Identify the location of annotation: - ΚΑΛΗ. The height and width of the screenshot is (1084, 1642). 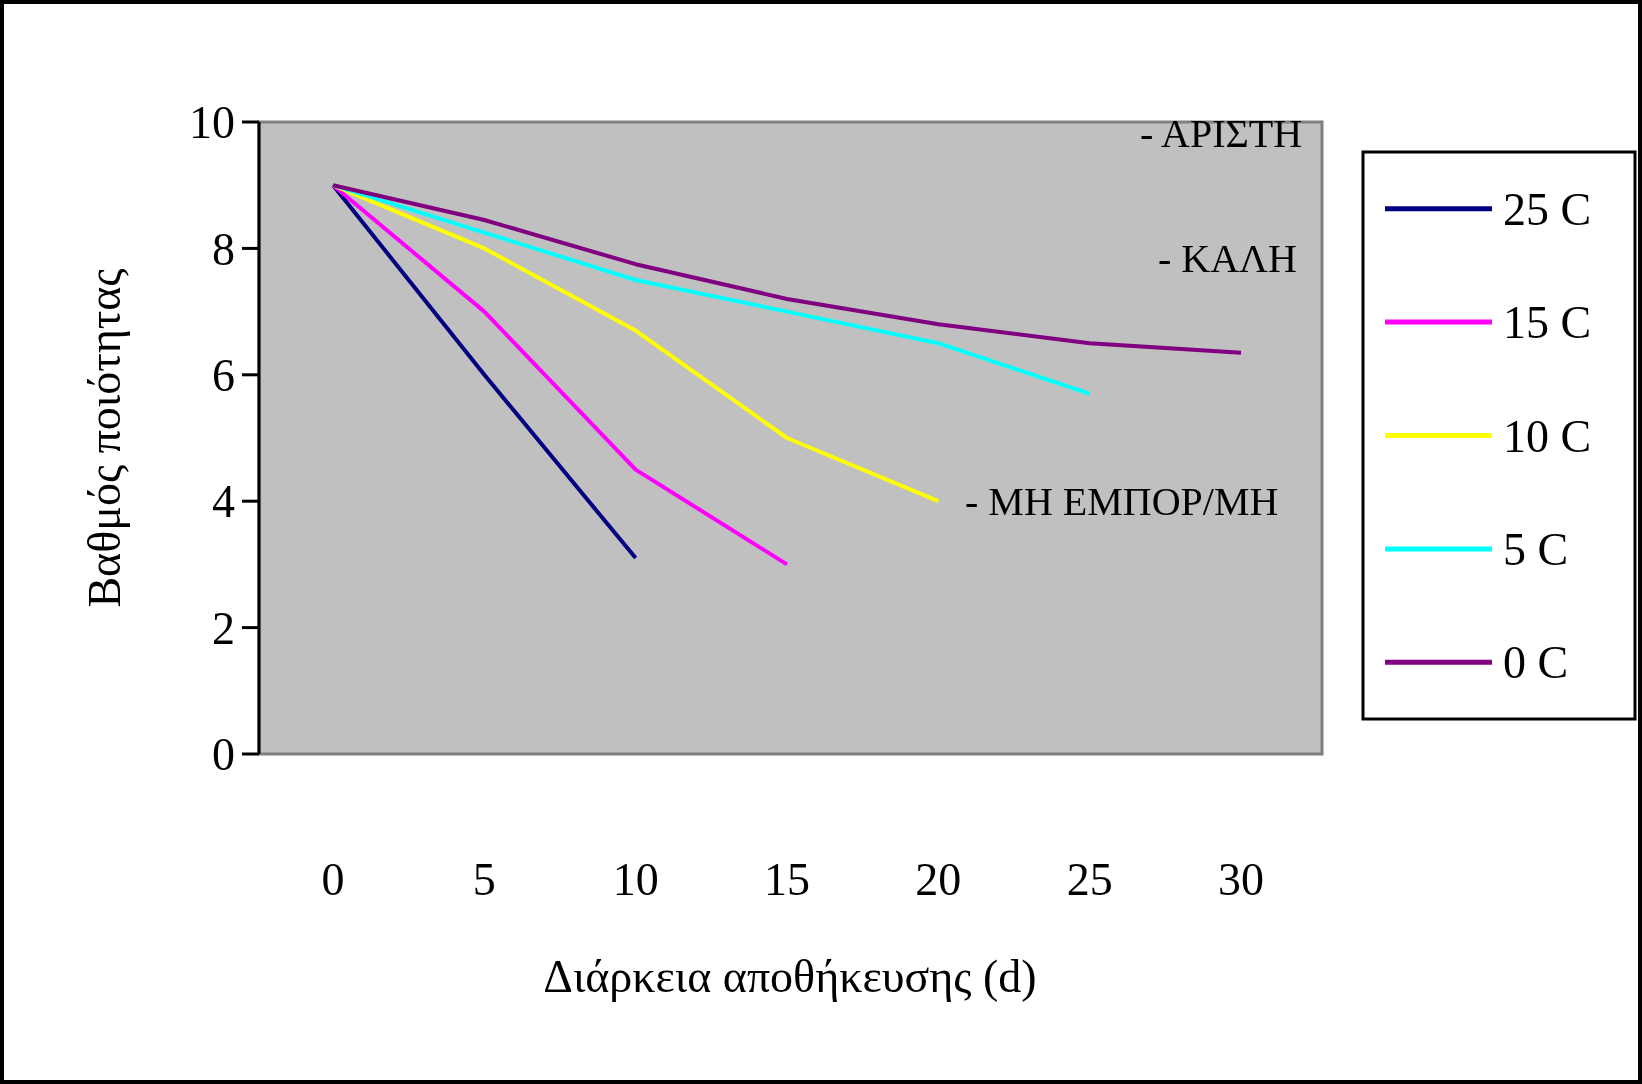
(1227, 258).